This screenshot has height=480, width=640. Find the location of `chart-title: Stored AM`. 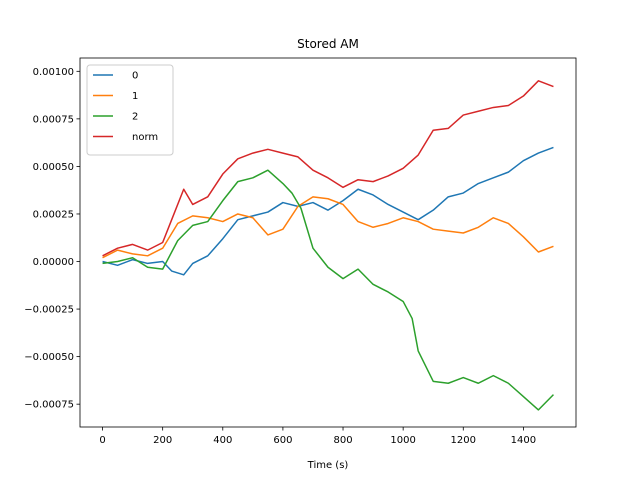

chart-title: Stored AM is located at coordinates (328, 44).